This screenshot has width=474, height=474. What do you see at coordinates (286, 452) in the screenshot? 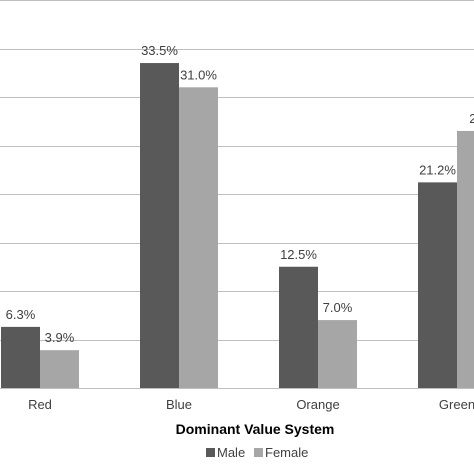
I see `legend-label-female: Female` at bounding box center [286, 452].